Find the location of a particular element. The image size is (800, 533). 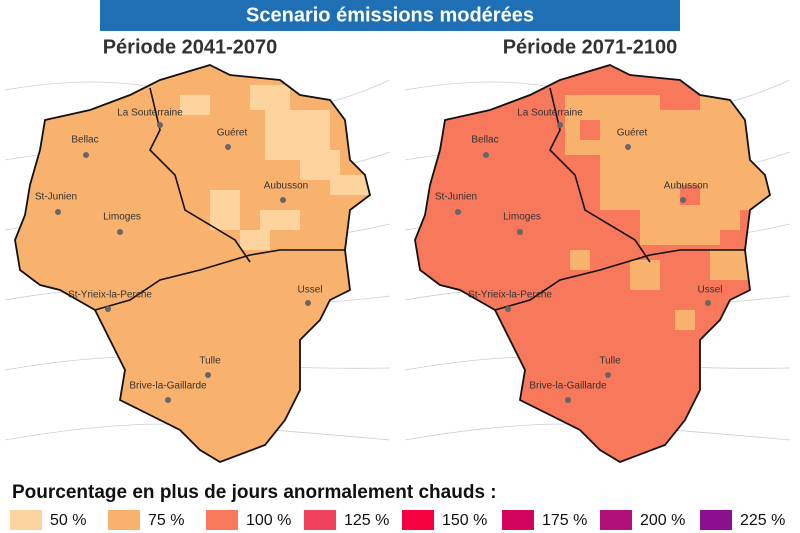

banner is located at coordinates (390, 15).